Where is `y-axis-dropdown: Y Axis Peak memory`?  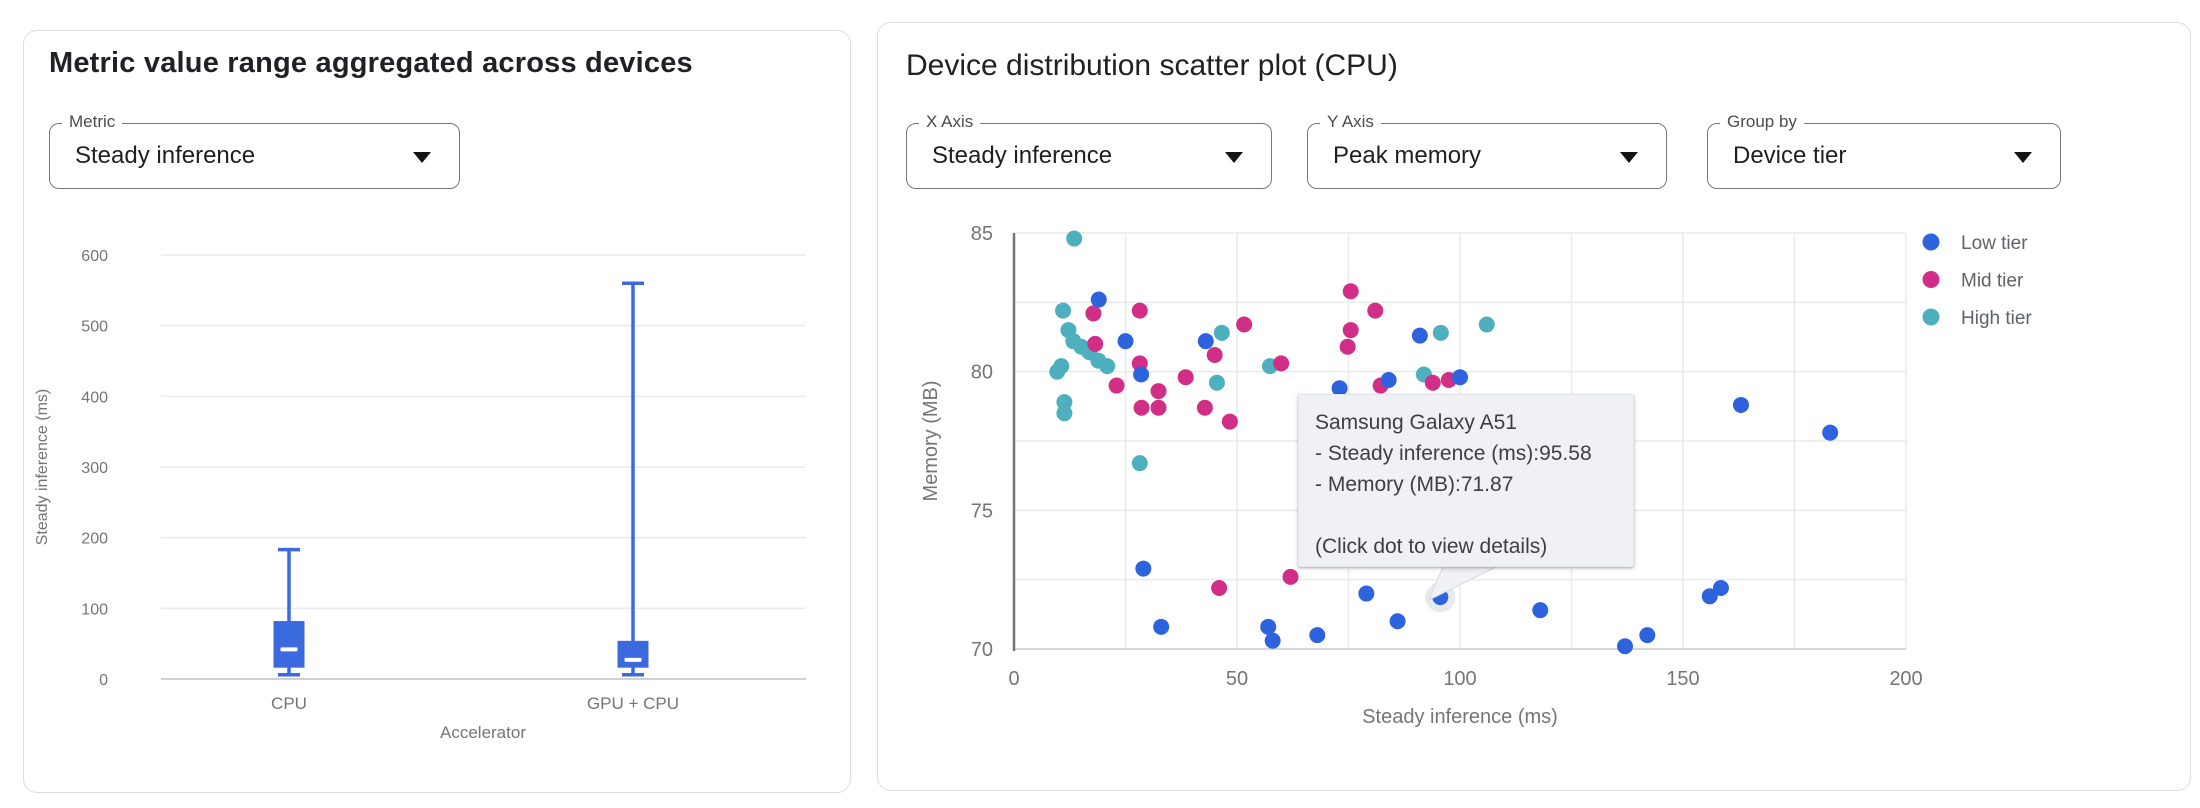 y-axis-dropdown: Y Axis Peak memory is located at coordinates (1487, 150).